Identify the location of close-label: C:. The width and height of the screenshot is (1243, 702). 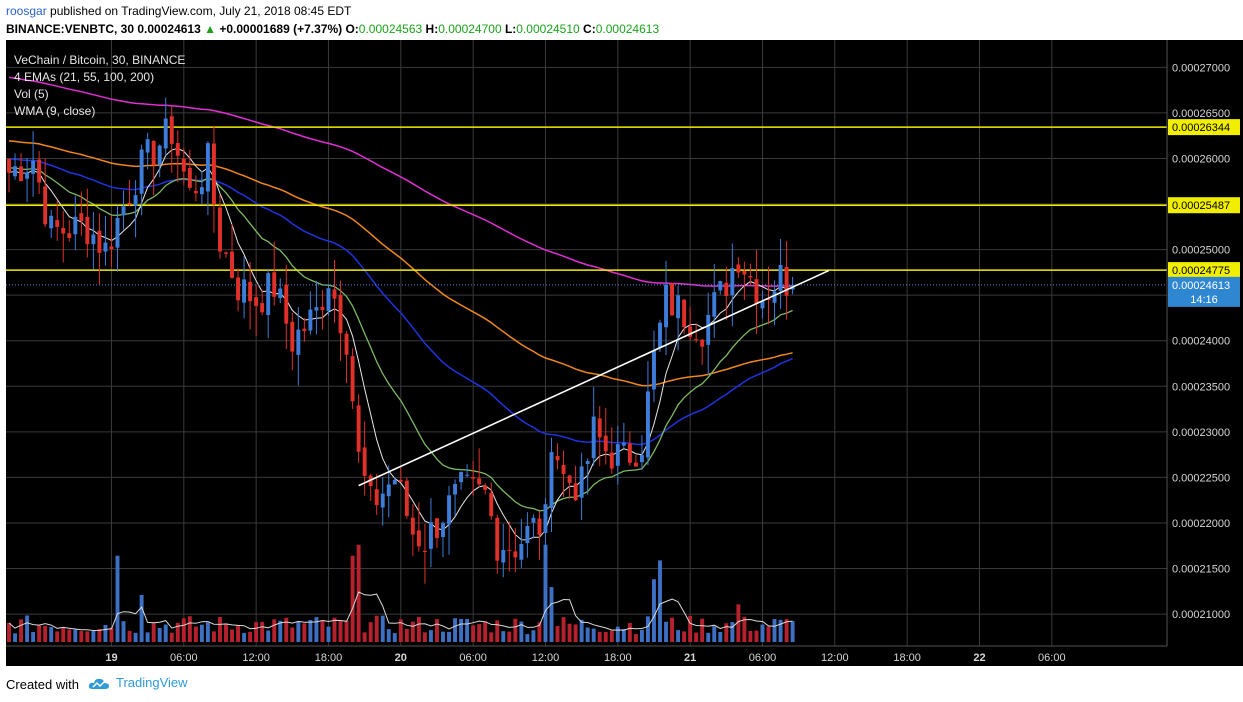
(589, 29).